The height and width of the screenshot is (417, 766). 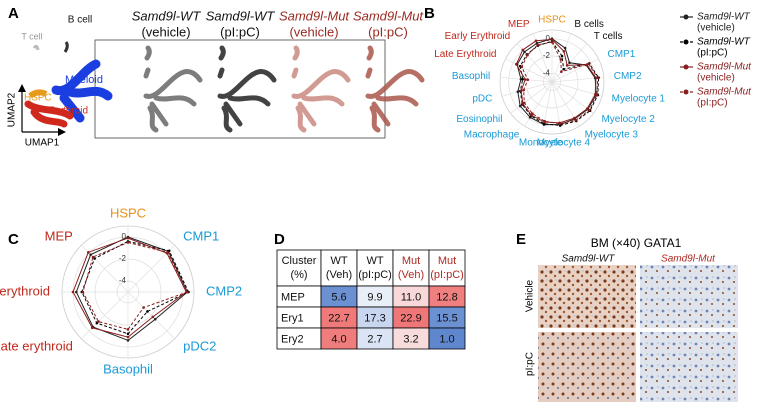 What do you see at coordinates (471, 76) in the screenshot?
I see `radar-category: Basophil` at bounding box center [471, 76].